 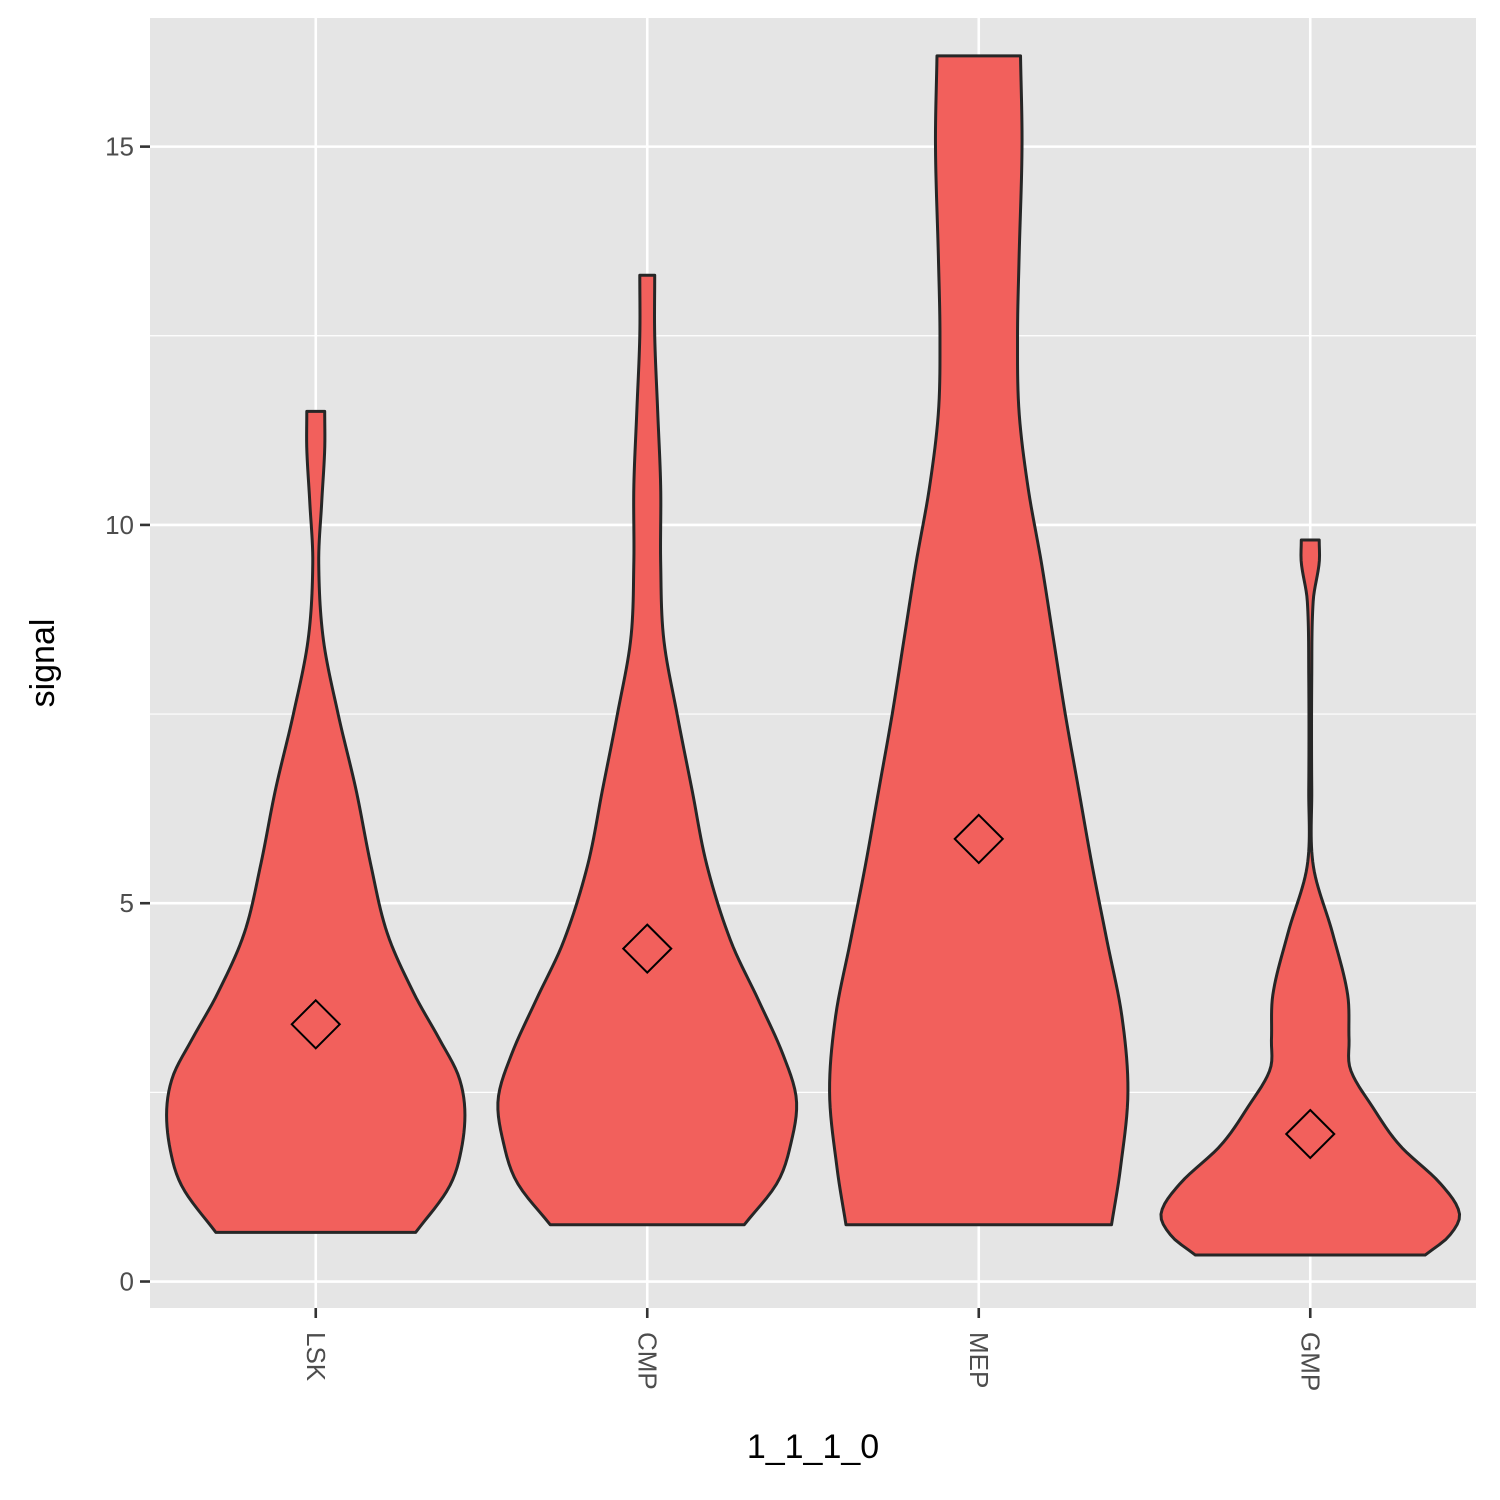 What do you see at coordinates (647, 750) in the screenshot?
I see `violin-cmp` at bounding box center [647, 750].